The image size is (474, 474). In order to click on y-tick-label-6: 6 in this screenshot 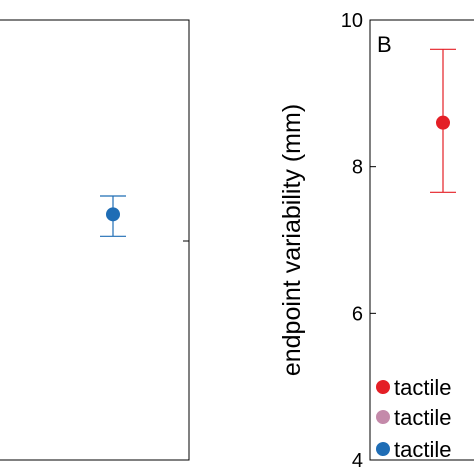, I will do `click(357, 314)`.